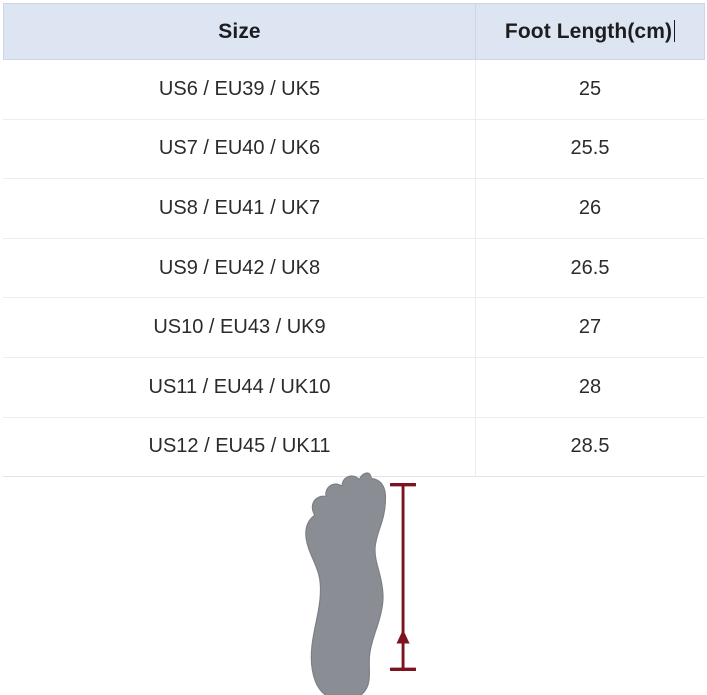 The height and width of the screenshot is (695, 707). I want to click on text-caret-icon, so click(675, 31).